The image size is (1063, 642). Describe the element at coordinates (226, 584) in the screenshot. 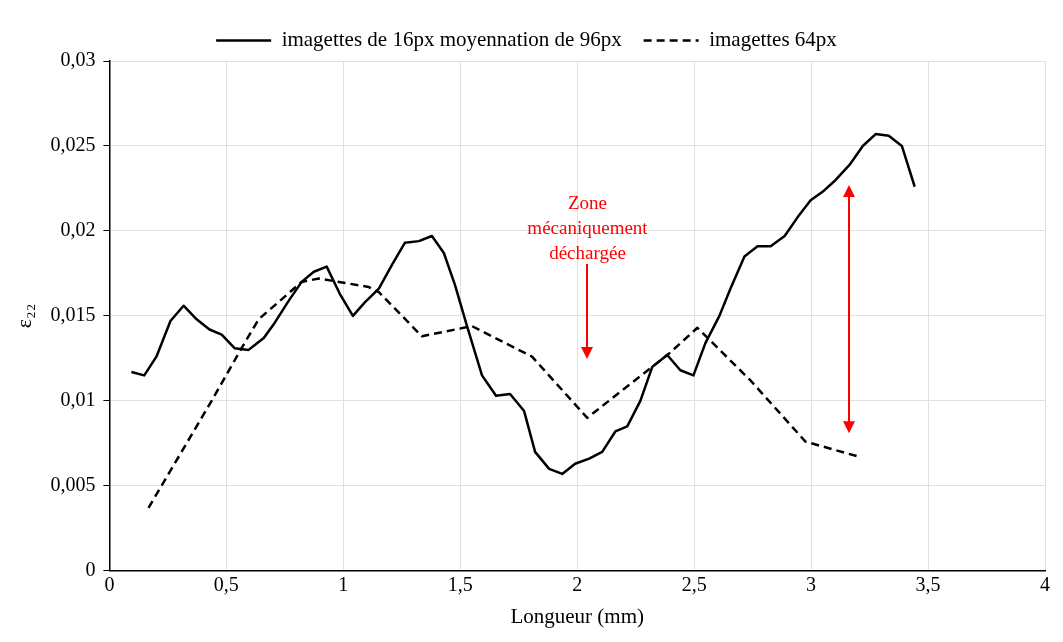

I see `x-tick-label: 0,5` at that location.